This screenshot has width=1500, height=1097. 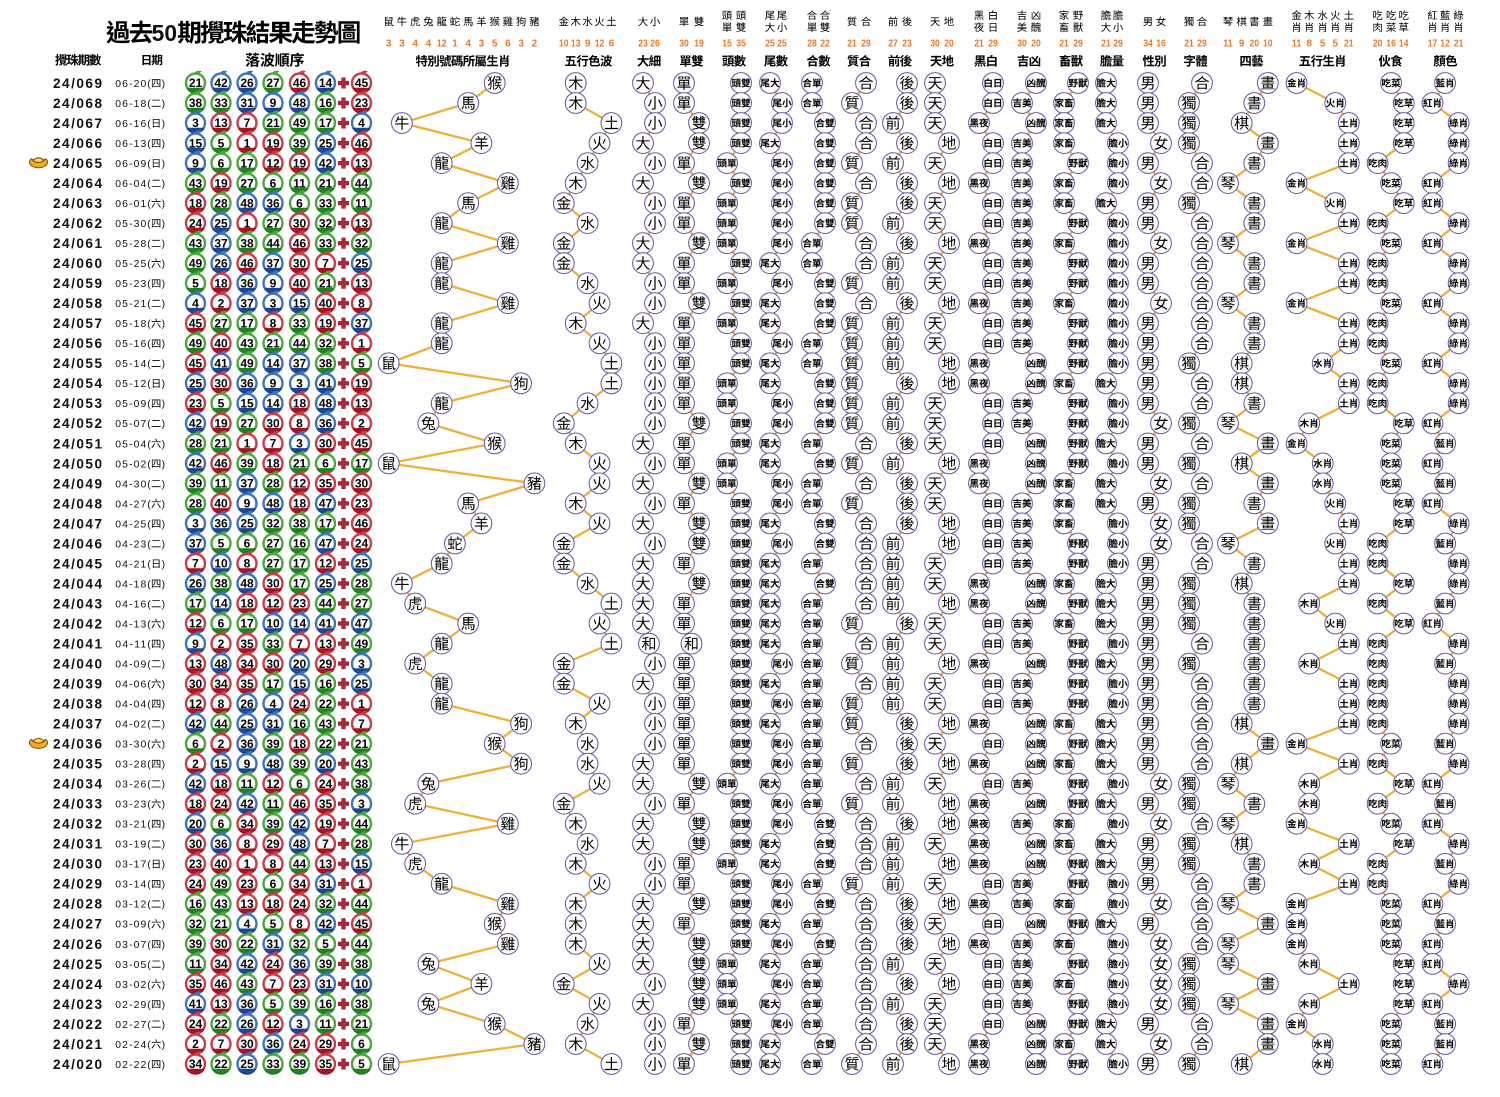 I want to click on svg-text: 24/056, so click(x=77, y=343).